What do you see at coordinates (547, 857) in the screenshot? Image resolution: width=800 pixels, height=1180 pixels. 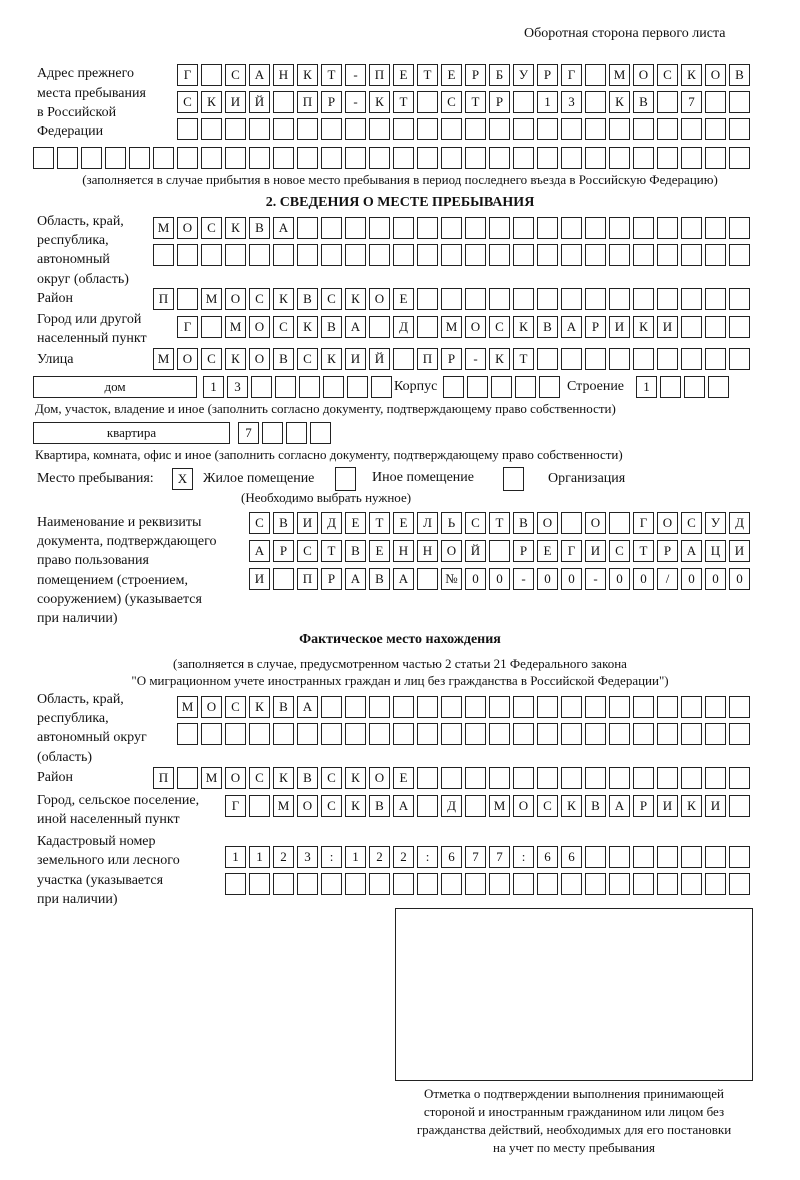 I see `char-cell: 6` at bounding box center [547, 857].